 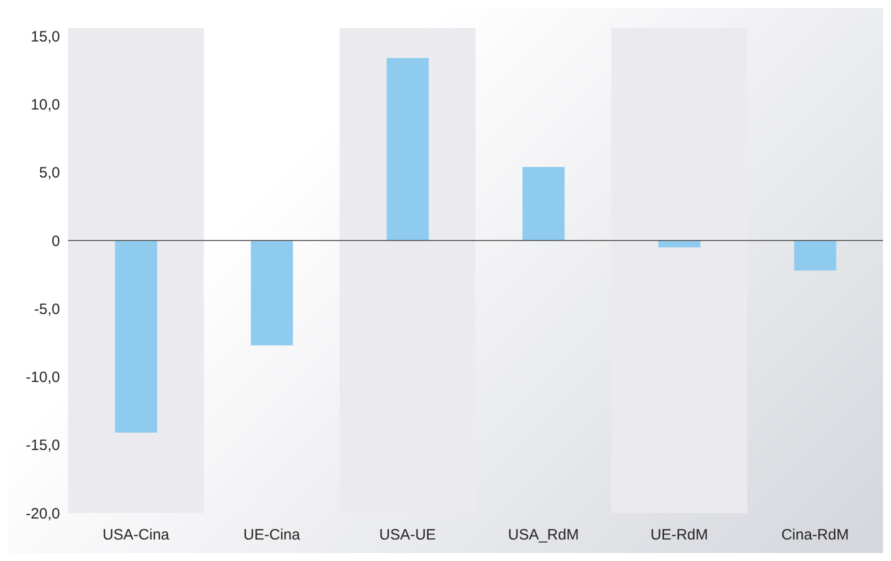 I want to click on y-tick-label: -20,0, so click(x=43, y=513).